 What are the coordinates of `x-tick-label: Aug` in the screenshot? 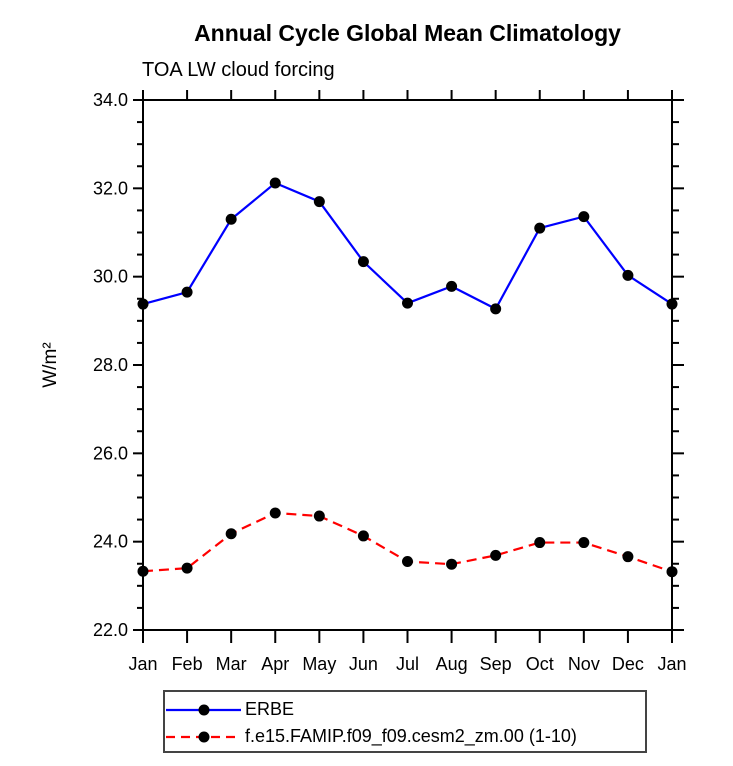 It's located at (452, 664).